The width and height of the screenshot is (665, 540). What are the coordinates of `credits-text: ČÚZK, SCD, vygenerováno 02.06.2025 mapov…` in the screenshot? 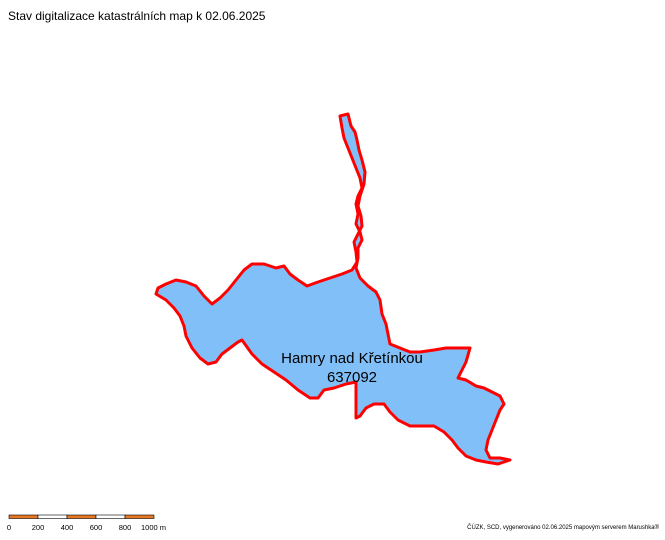 It's located at (563, 528).